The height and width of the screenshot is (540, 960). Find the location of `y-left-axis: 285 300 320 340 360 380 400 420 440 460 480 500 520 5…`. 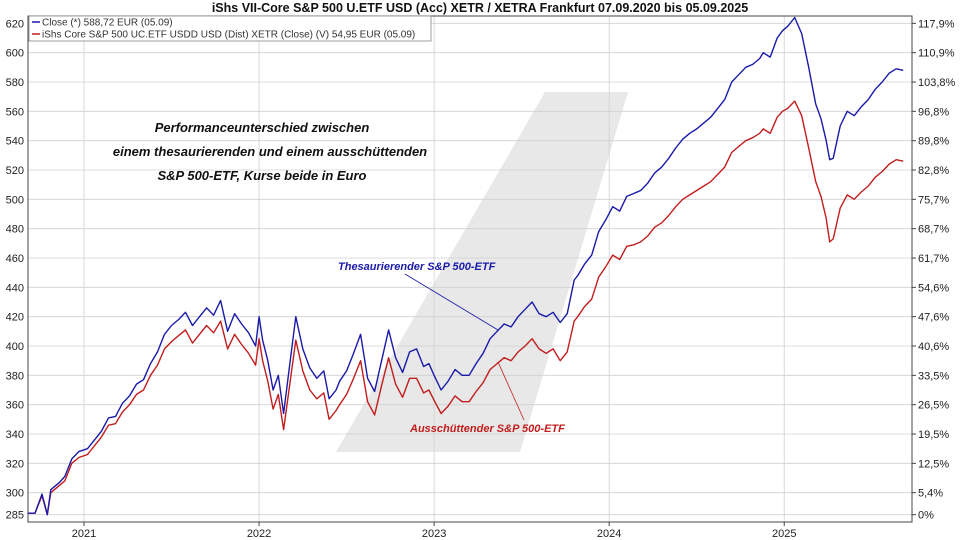

y-left-axis: 285 300 320 340 360 380 400 420 440 460 480 500 520 5… is located at coordinates (15, 269).